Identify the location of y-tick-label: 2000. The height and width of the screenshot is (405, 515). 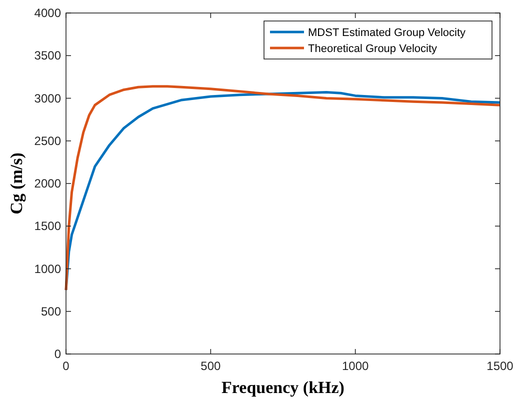
(48, 183).